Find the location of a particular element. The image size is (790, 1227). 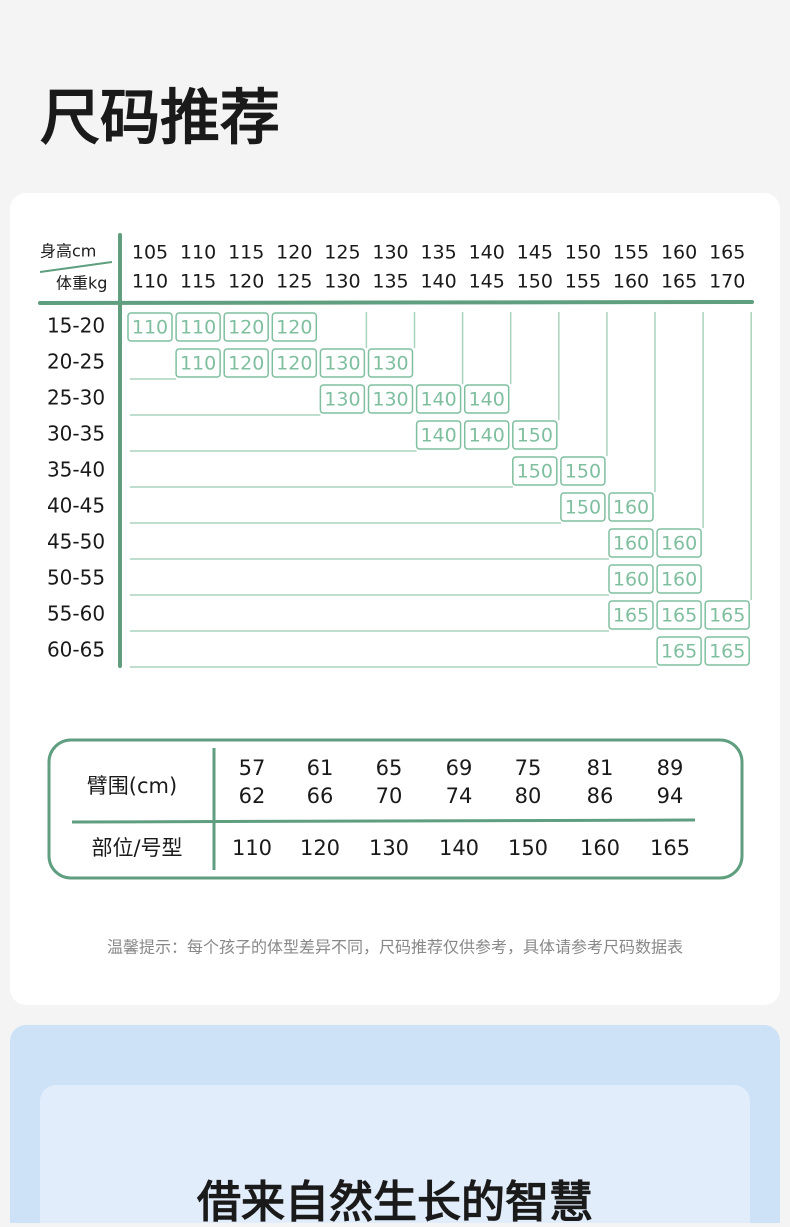

height-bottom: 170 is located at coordinates (727, 282).